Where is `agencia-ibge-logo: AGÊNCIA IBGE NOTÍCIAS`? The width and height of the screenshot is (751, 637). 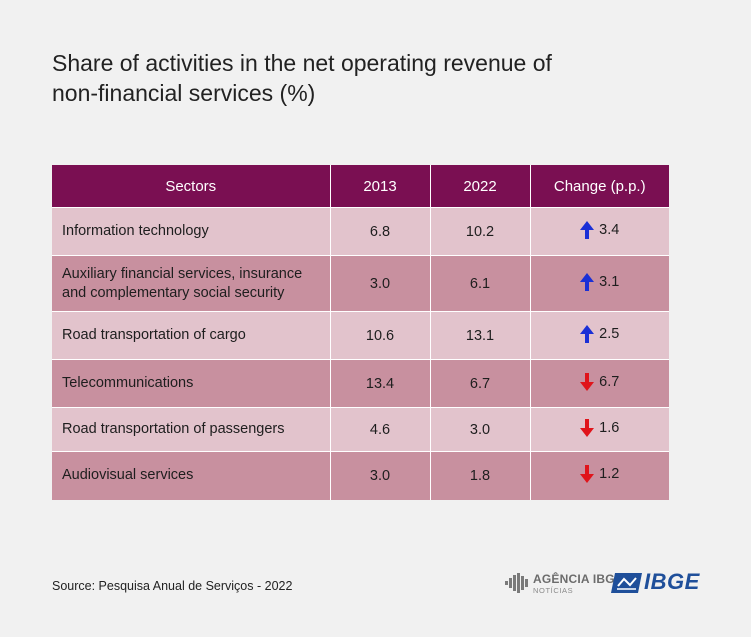 agencia-ibge-logo: AGÊNCIA IBGE NOTÍCIAS is located at coordinates (564, 584).